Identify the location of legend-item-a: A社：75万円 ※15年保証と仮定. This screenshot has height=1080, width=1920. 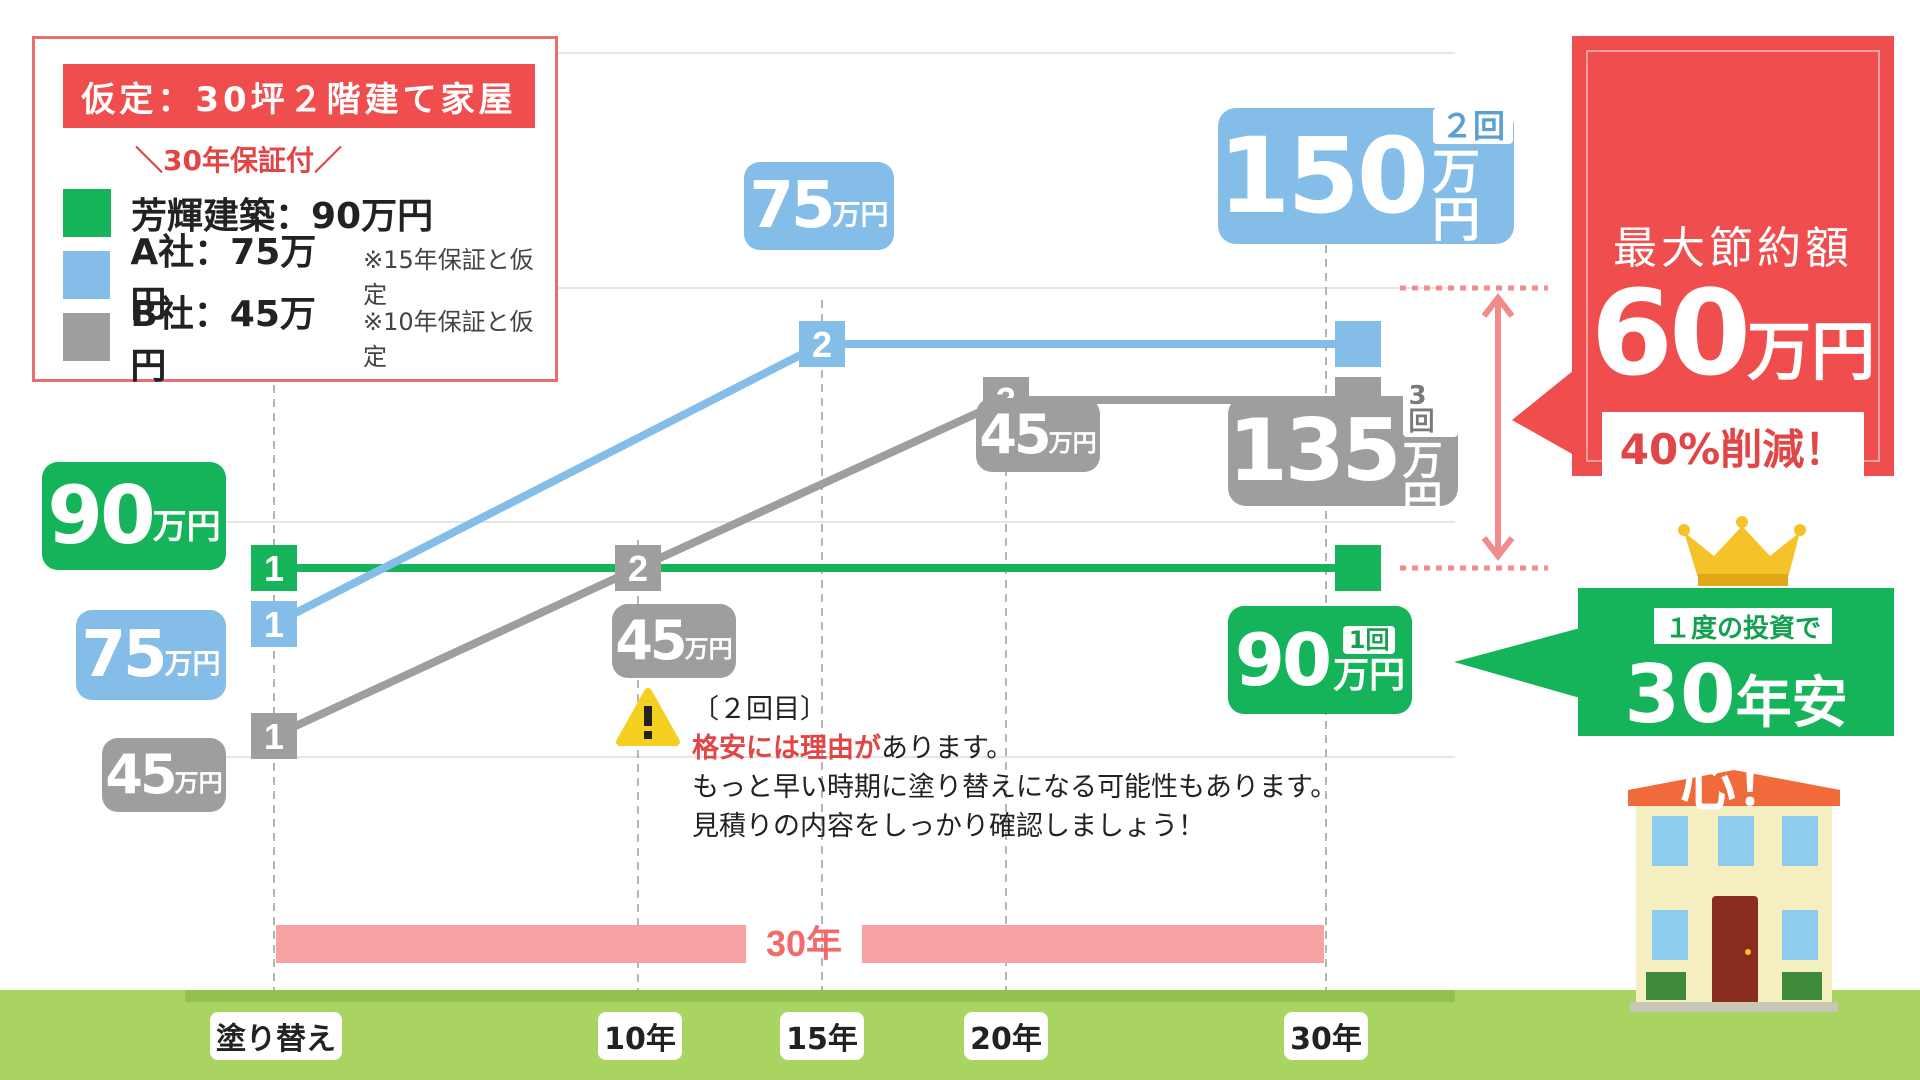
(309, 278).